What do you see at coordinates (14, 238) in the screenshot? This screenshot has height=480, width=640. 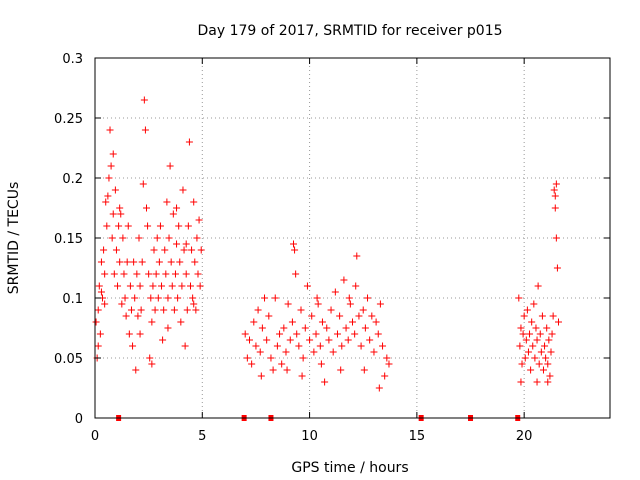 I see `y-axis-title: SRMTID / TECUs` at bounding box center [14, 238].